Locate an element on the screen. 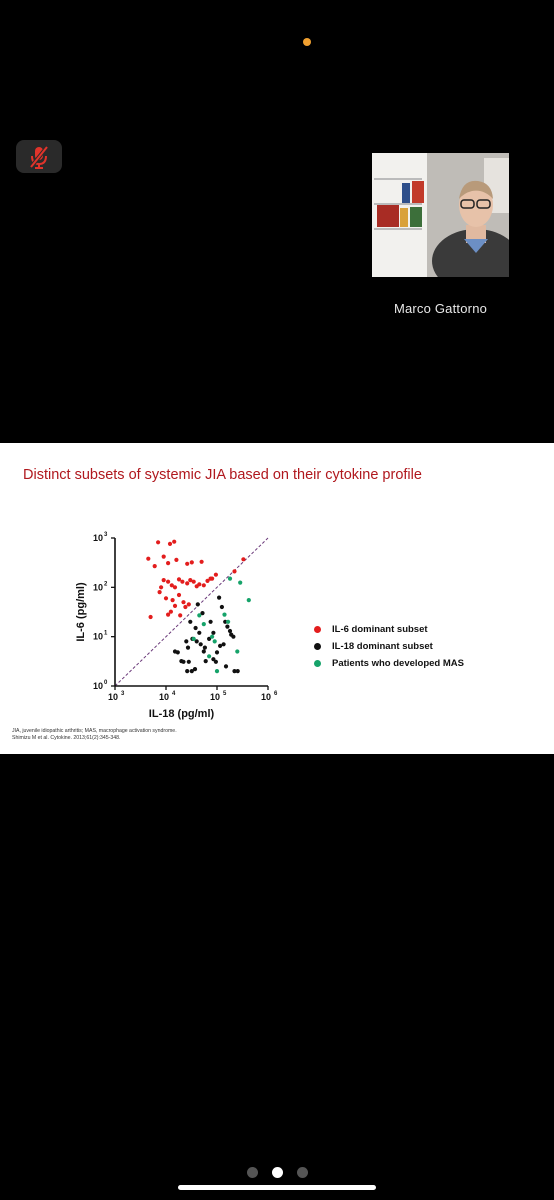 The width and height of the screenshot is (554, 1200). legend-label-il18: IL-18 dominant subset is located at coordinates (382, 646).